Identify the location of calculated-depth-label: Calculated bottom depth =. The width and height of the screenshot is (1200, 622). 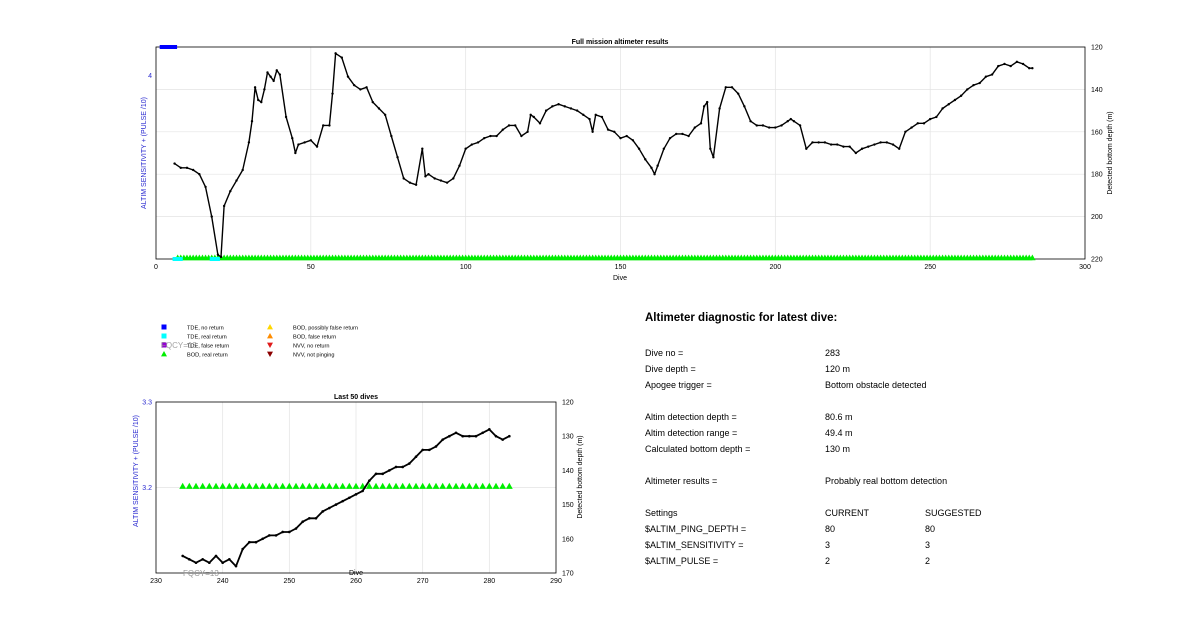
(698, 449).